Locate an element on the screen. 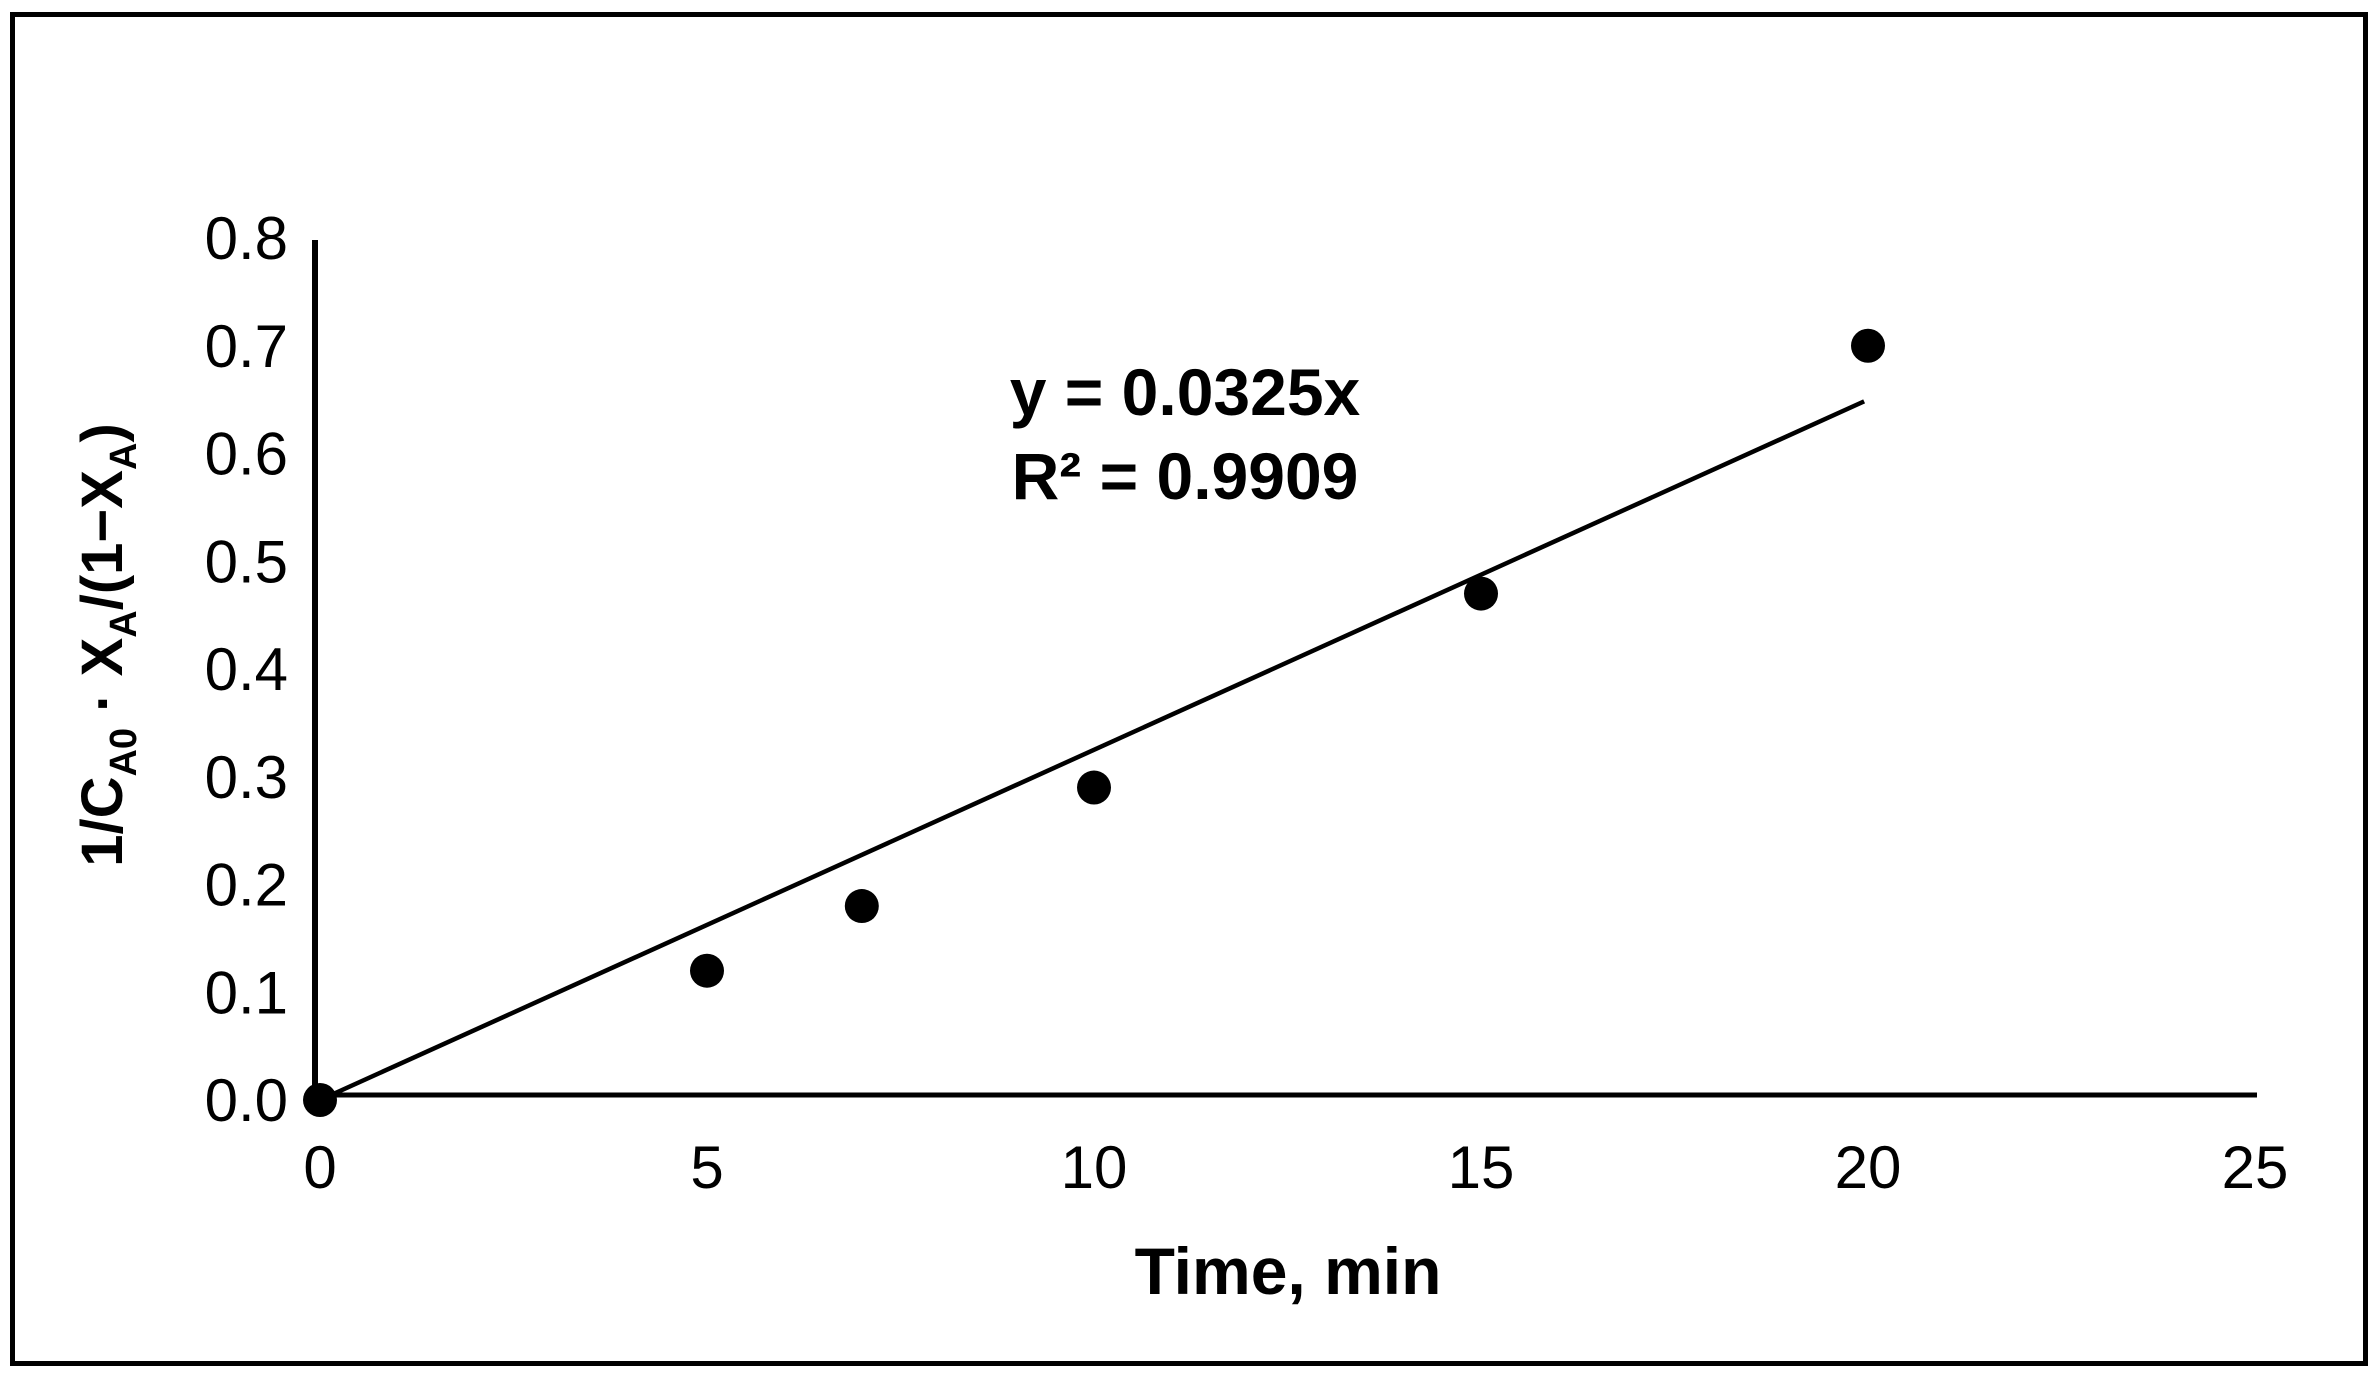  y-tick-label: 0.6 is located at coordinates (246, 454).